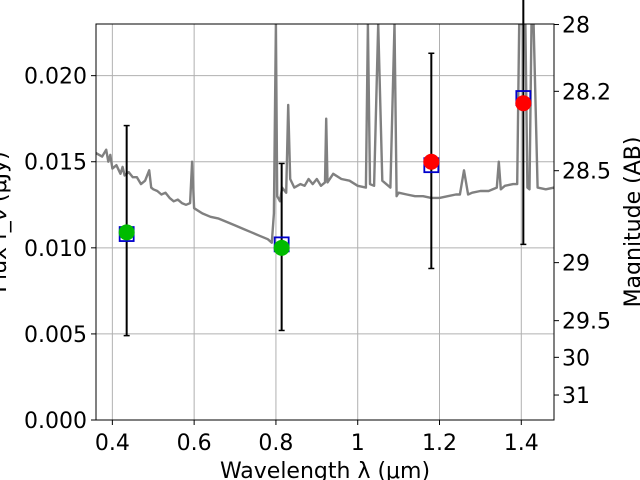  Describe the element at coordinates (55, 249) in the screenshot. I see `y-tick-label: 0.010` at that location.